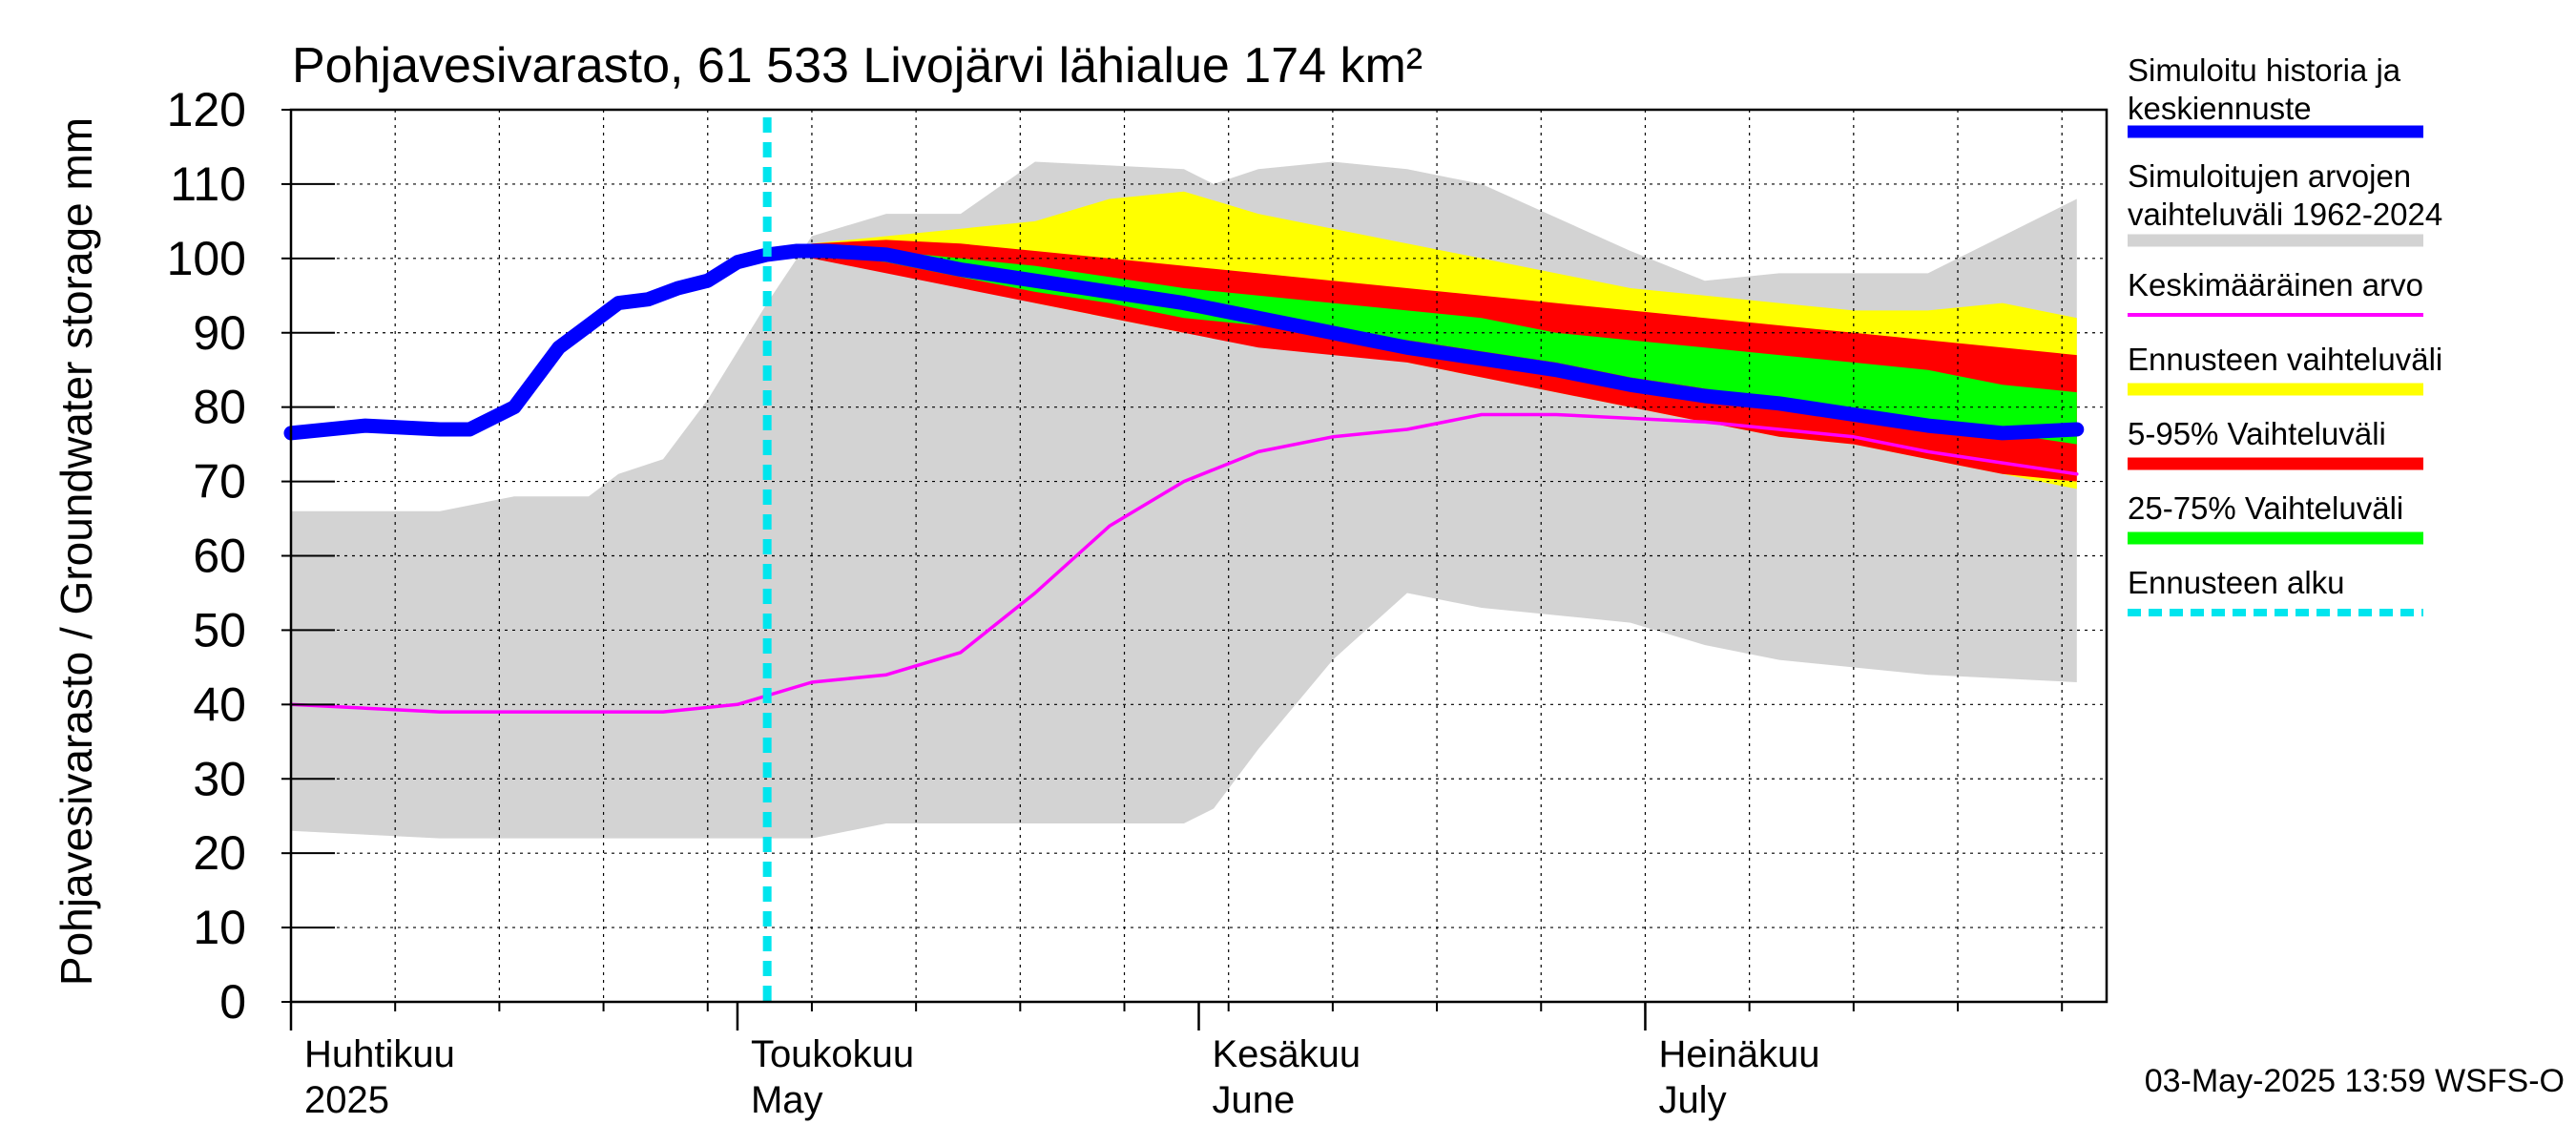 Image resolution: width=2576 pixels, height=1145 pixels. What do you see at coordinates (219, 407) in the screenshot?
I see `y-tick-label: 80` at bounding box center [219, 407].